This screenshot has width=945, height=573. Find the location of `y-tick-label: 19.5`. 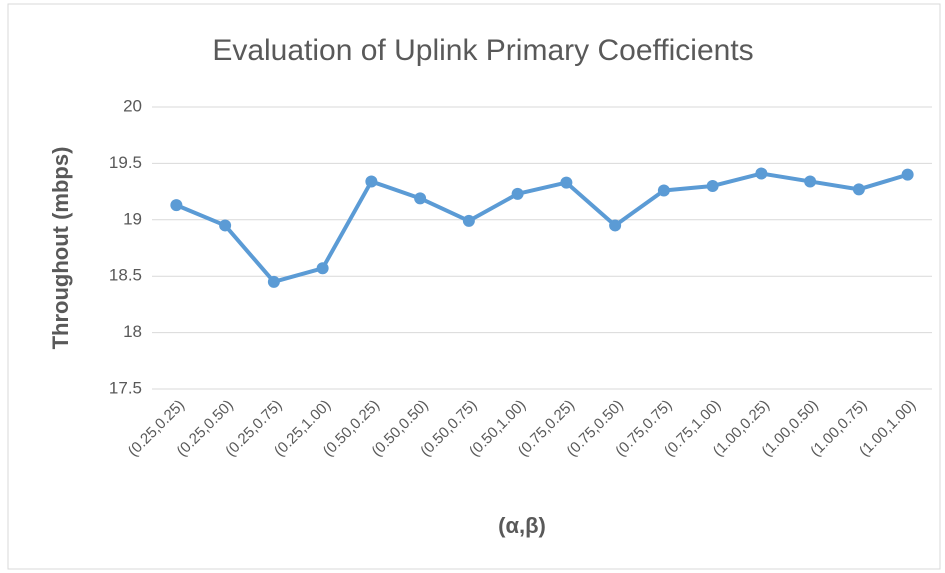

y-tick-label: 19.5 is located at coordinates (125, 162).